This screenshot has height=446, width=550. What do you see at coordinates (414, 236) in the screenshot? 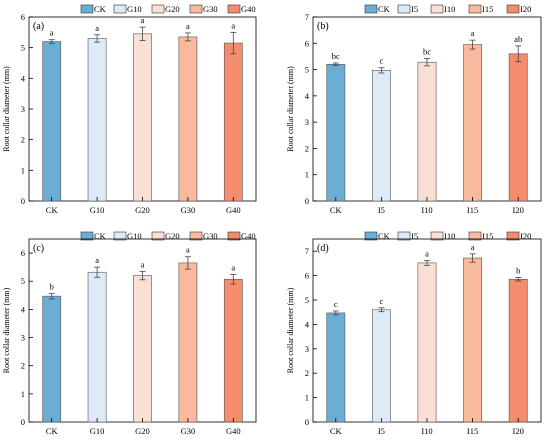
I see `legend-label: I5` at bounding box center [414, 236].